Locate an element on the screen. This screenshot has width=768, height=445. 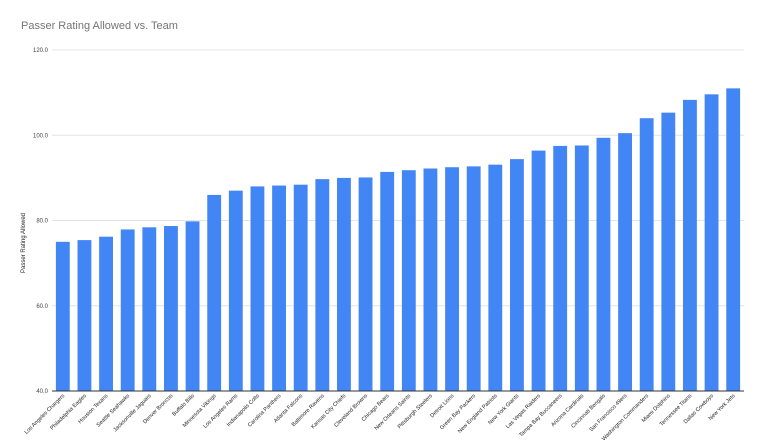
chart-title: Passer Rating Allowed vs. Team is located at coordinates (99, 26).